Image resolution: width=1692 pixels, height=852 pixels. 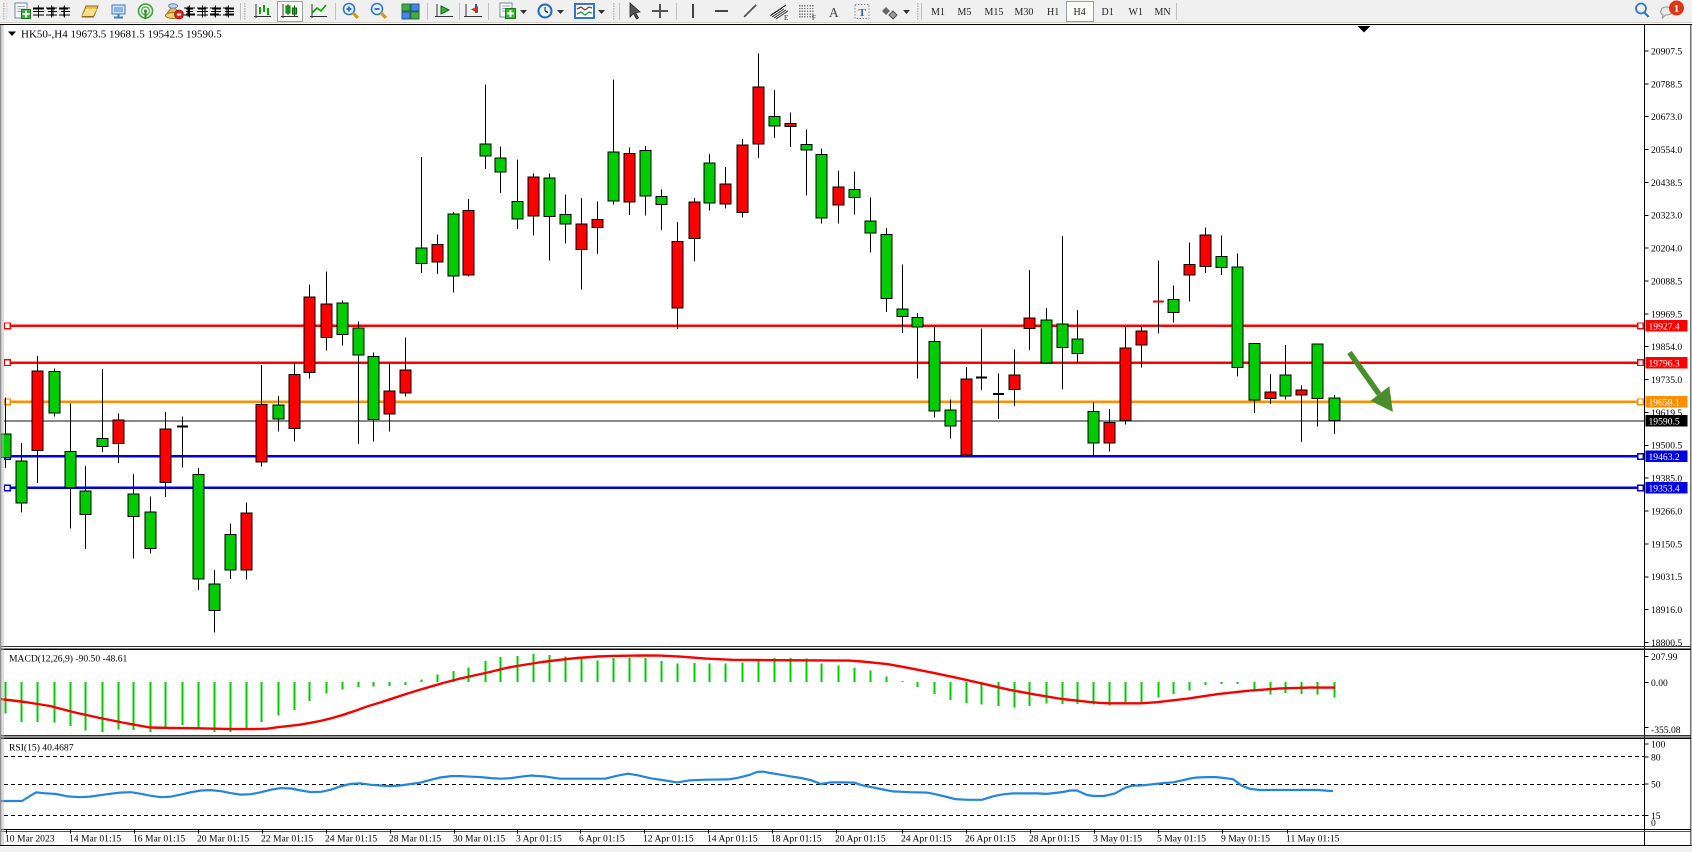 What do you see at coordinates (68, 659) in the screenshot?
I see `svg-text: MACD(12,26,9) -90.50 -48.61` at bounding box center [68, 659].